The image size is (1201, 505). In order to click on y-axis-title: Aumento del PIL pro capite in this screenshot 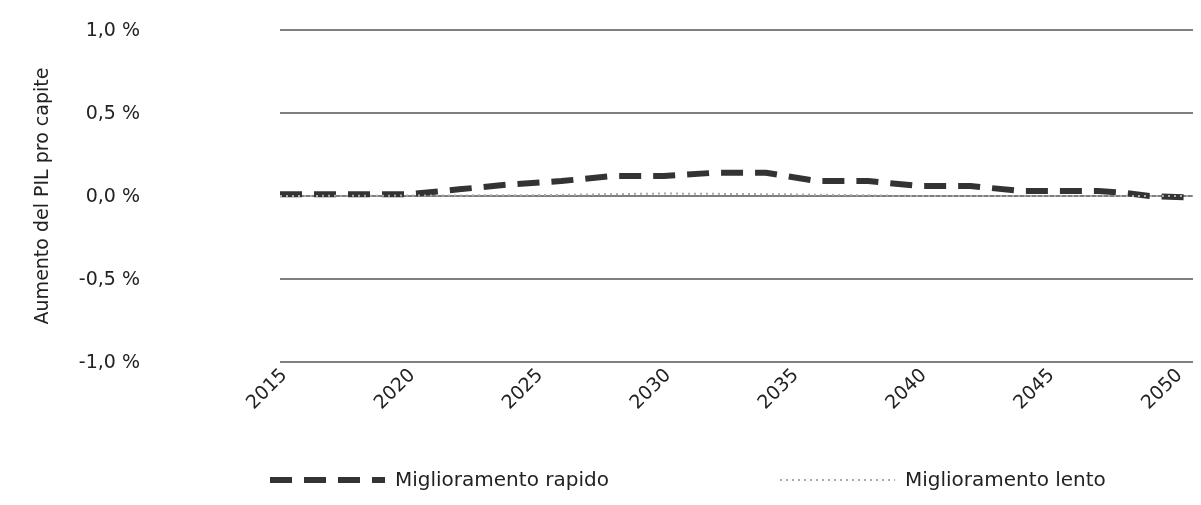, I will do `click(41, 196)`.